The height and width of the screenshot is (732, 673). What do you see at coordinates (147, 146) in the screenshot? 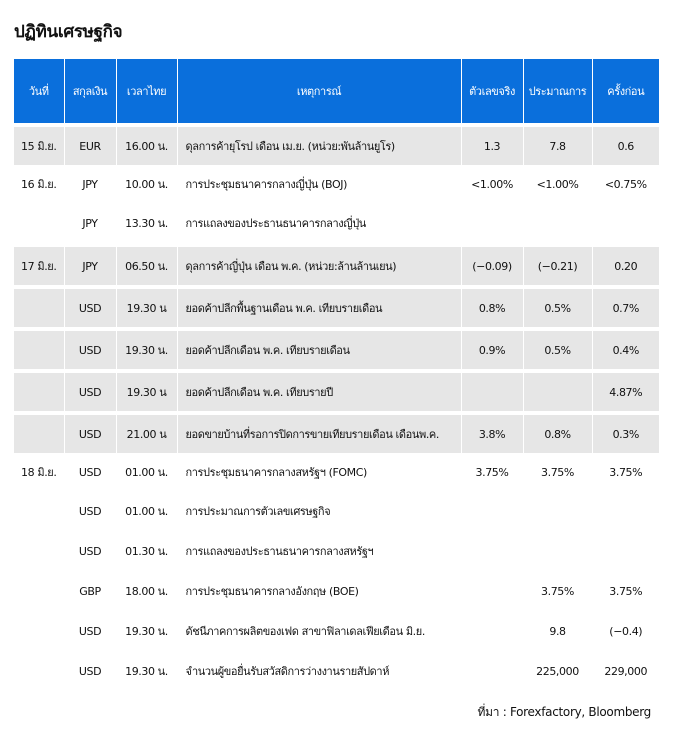
I see `cell-time: 16.00 น.` at bounding box center [147, 146].